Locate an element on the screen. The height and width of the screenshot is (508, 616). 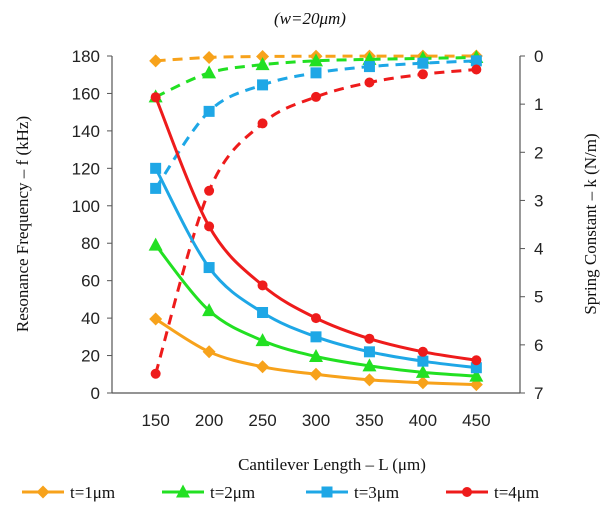
x-tick-label: 200 is located at coordinates (209, 420).